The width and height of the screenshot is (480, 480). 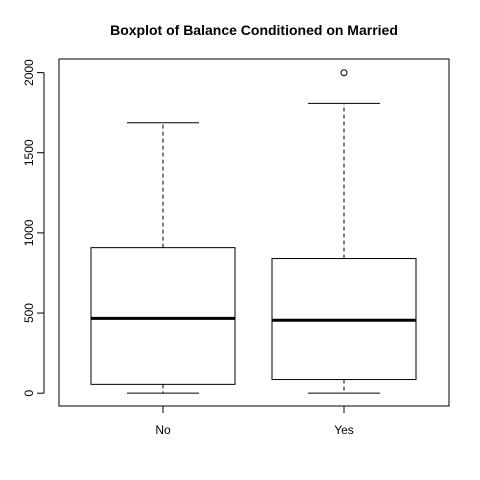 What do you see at coordinates (29, 72) in the screenshot?
I see `y-tick-label: 2000` at bounding box center [29, 72].